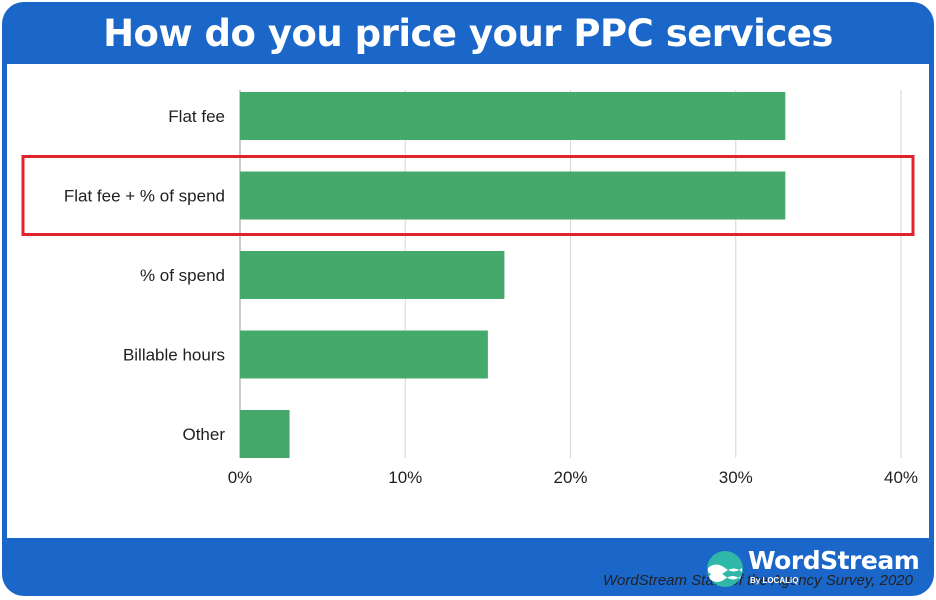 Image resolution: width=936 pixels, height=600 pixels. I want to click on brand-name: WordStream, so click(834, 560).